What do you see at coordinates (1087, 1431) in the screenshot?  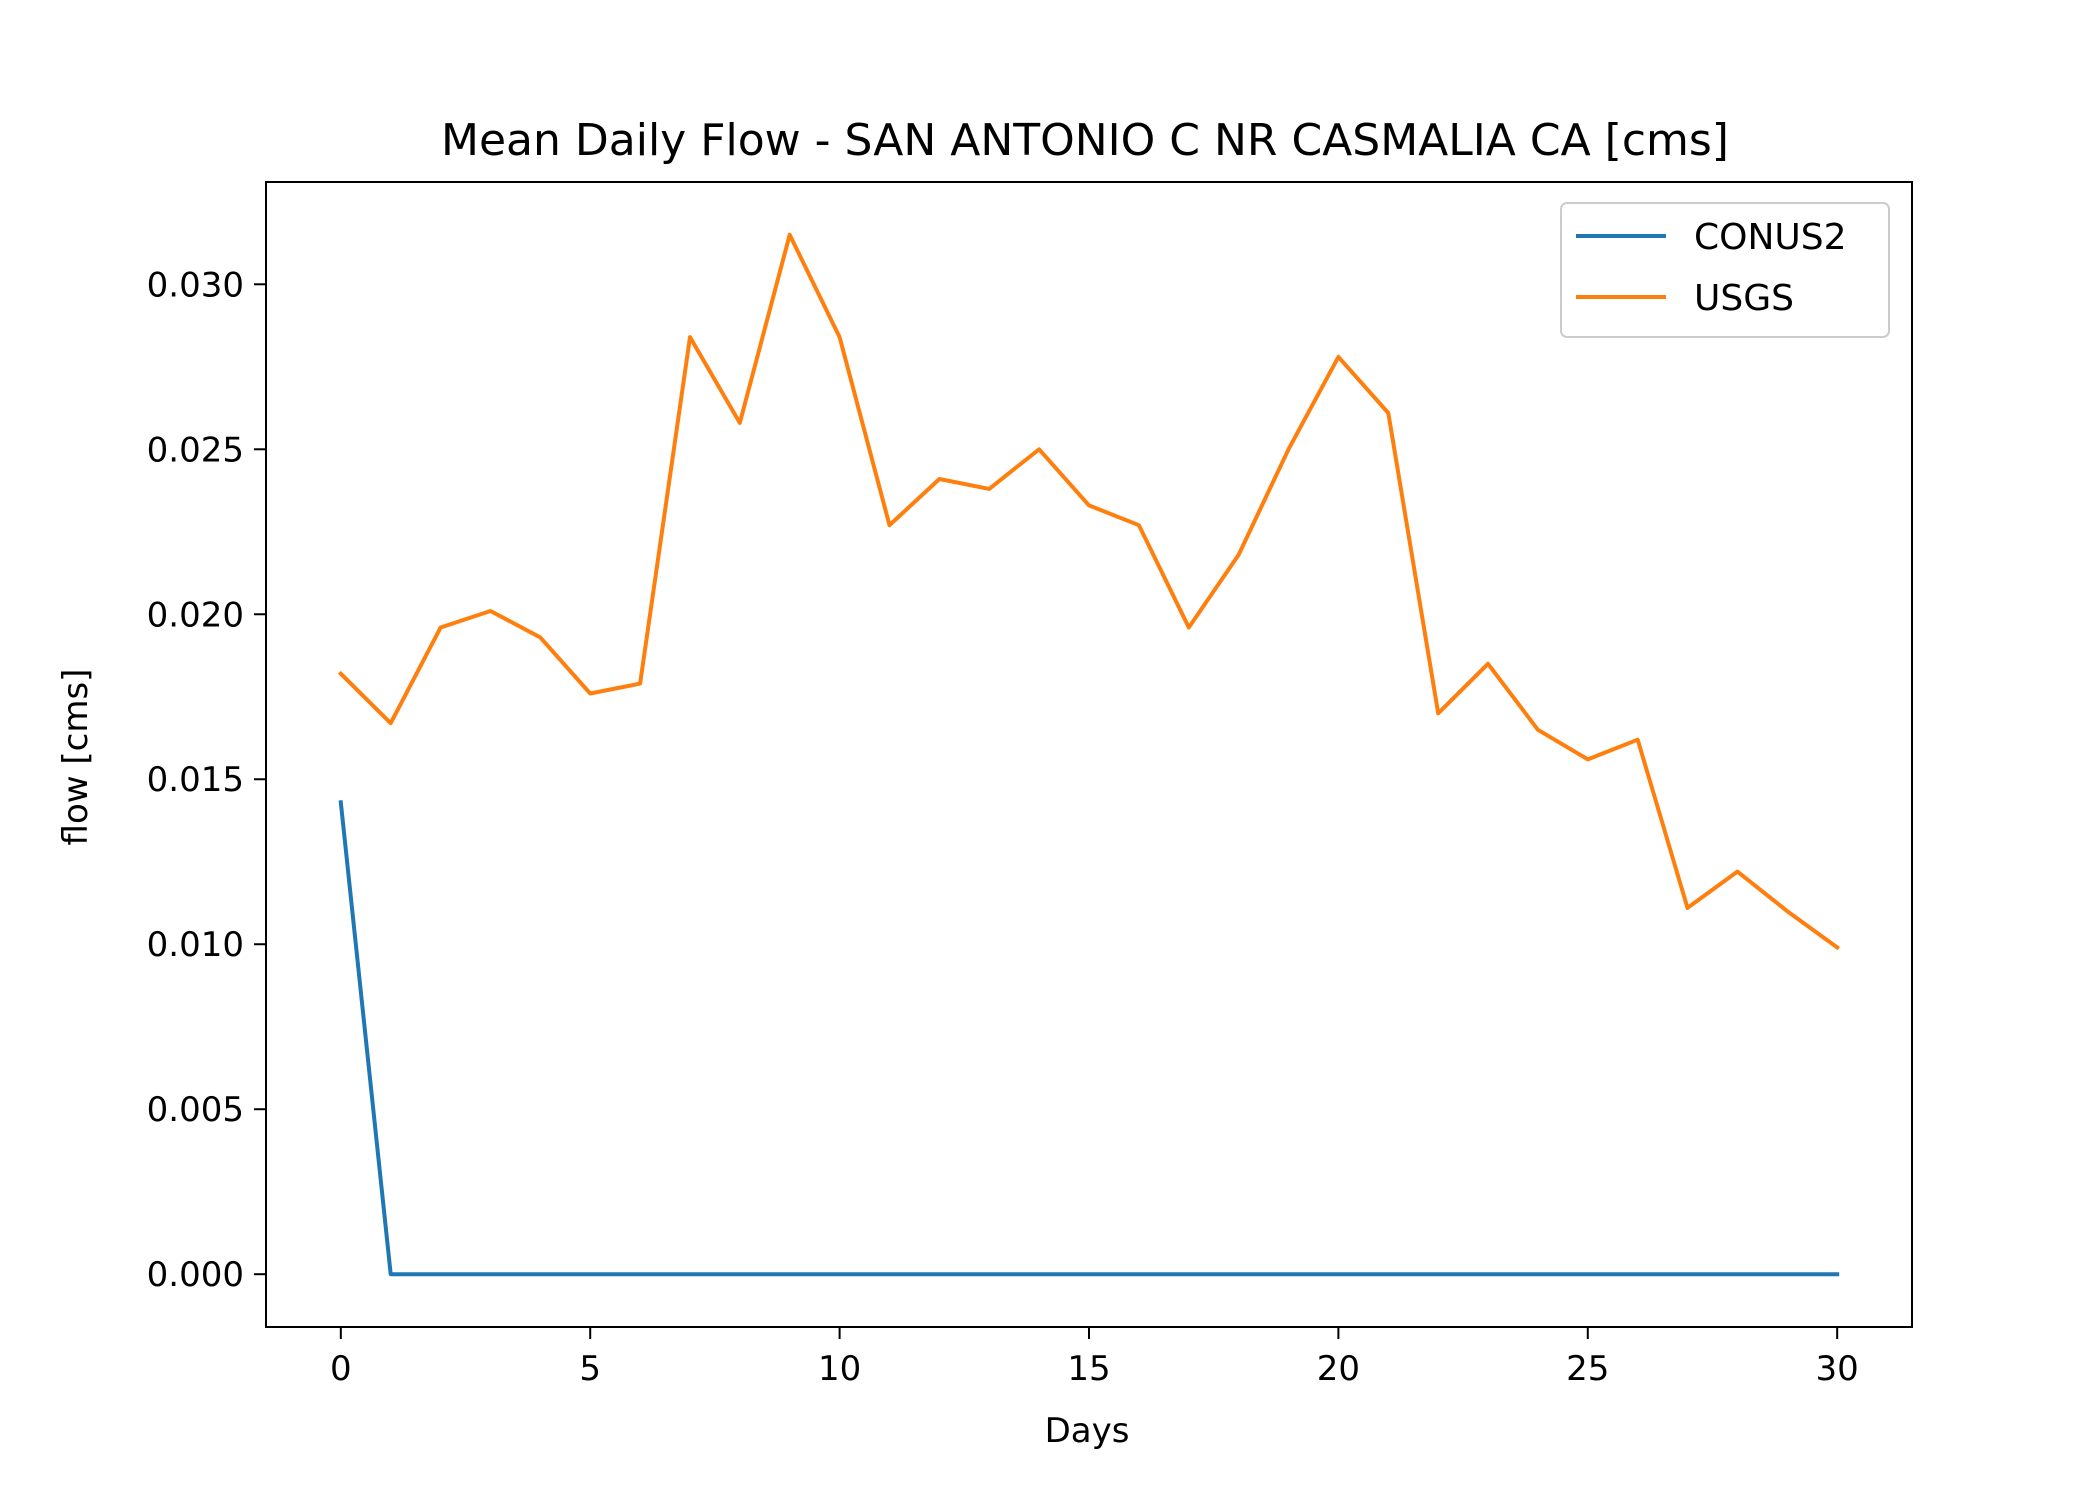 I see `x-axis-label: Days` at bounding box center [1087, 1431].